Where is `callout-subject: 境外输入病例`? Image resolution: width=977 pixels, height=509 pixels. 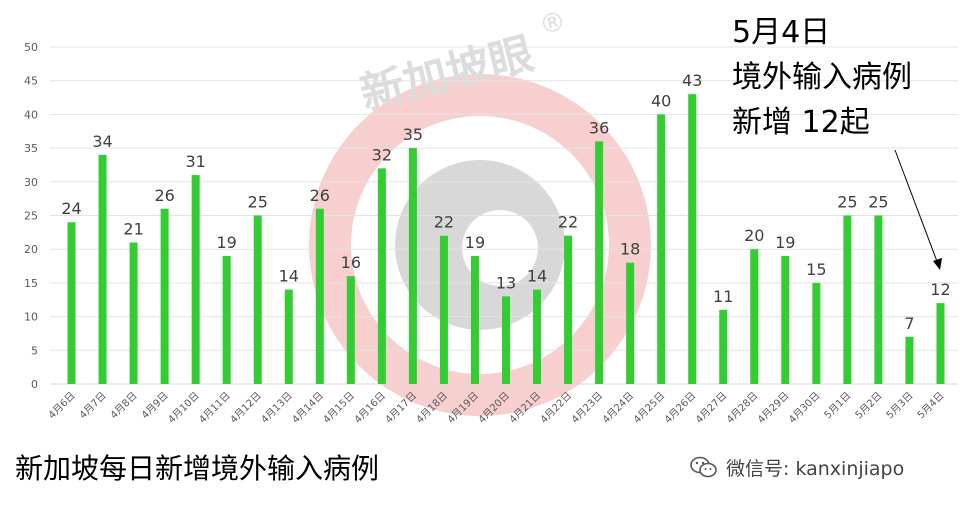 callout-subject: 境外输入病例 is located at coordinates (822, 77).